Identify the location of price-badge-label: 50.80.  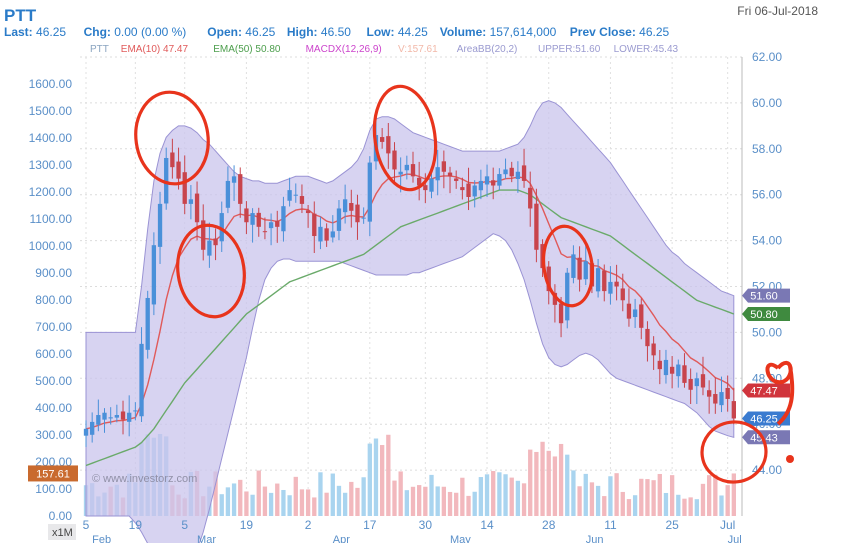
(764, 315).